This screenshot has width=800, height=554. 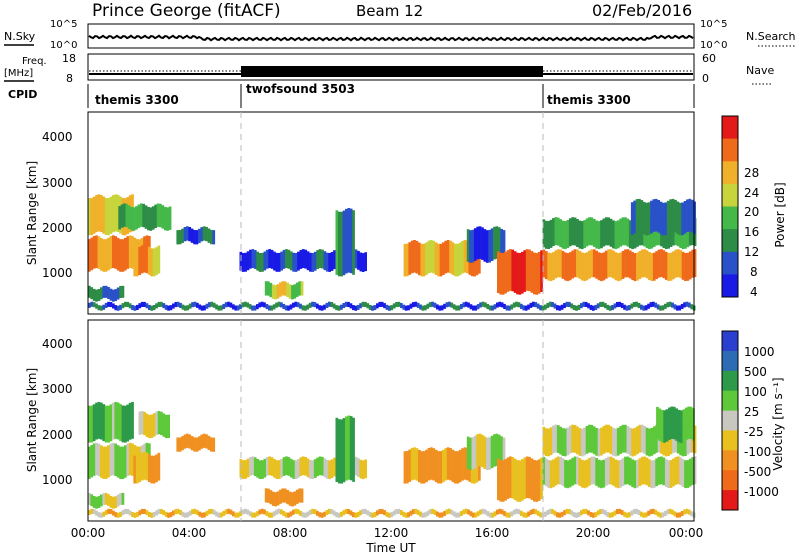 I want to click on time-tick: 08:00, so click(x=290, y=533).